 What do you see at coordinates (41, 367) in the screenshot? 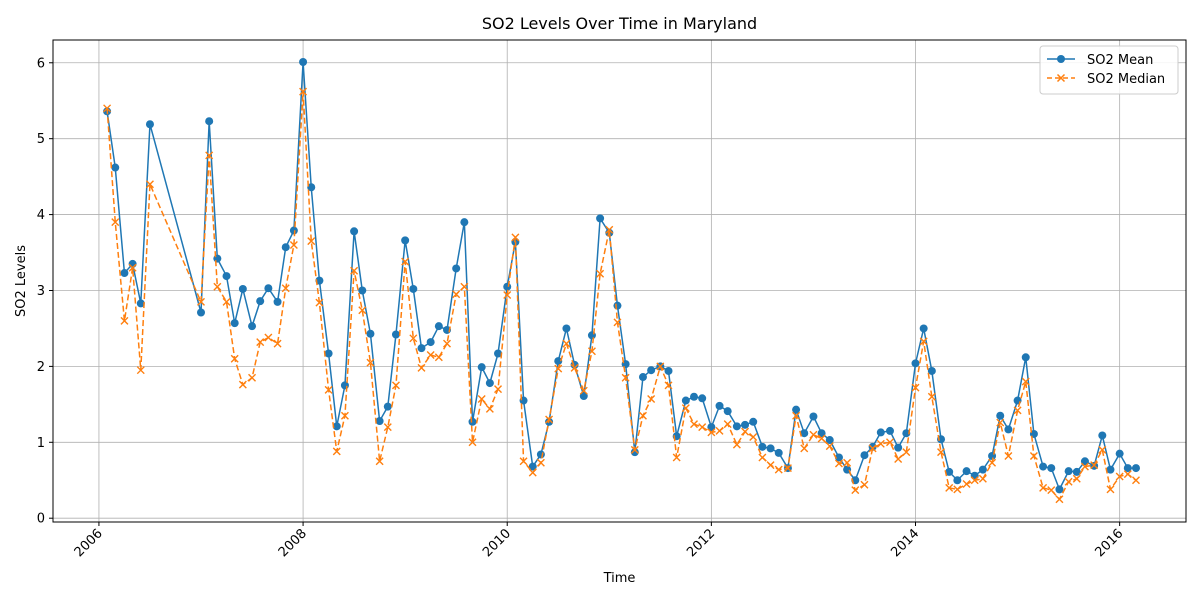
I see `y-tick-label: 2` at bounding box center [41, 367].